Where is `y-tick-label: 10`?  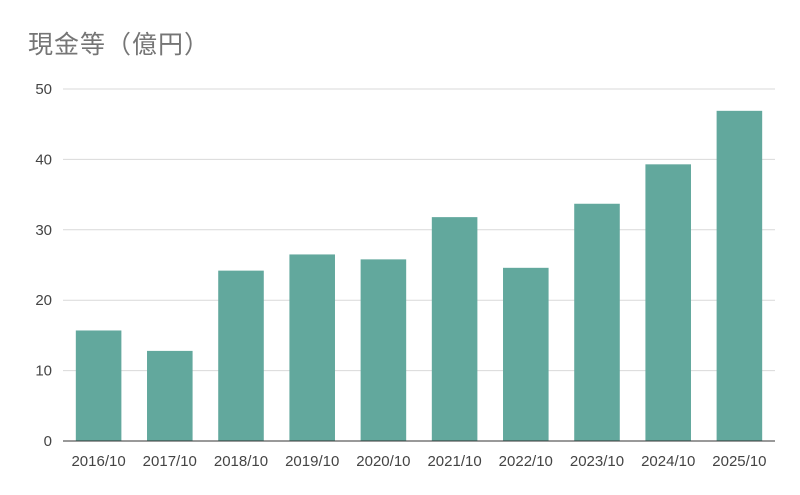 y-tick-label: 10 is located at coordinates (43, 371).